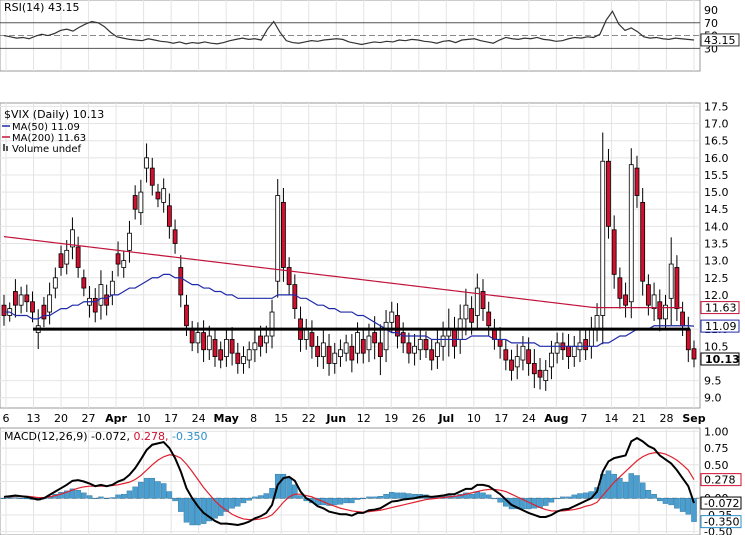 This screenshot has height=535, width=745. Describe the element at coordinates (639, 418) in the screenshot. I see `x-tick-label: 21` at that location.